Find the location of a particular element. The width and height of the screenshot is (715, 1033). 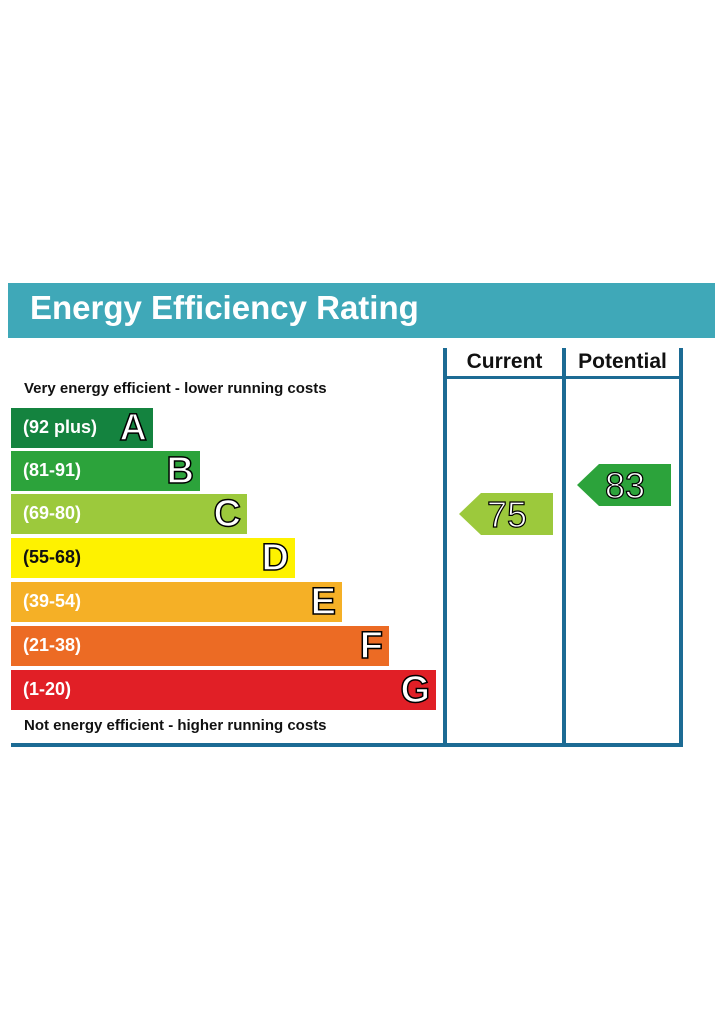

chart-title: Energy Efficiency Rating is located at coordinates (224, 307).